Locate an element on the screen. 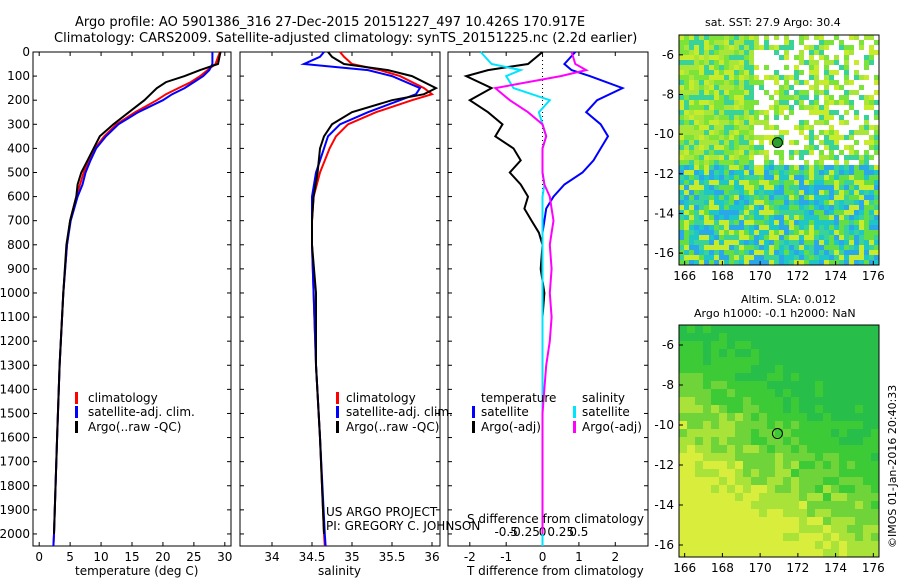 The width and height of the screenshot is (900, 580). map-y-tick-label: -16 is located at coordinates (664, 253).